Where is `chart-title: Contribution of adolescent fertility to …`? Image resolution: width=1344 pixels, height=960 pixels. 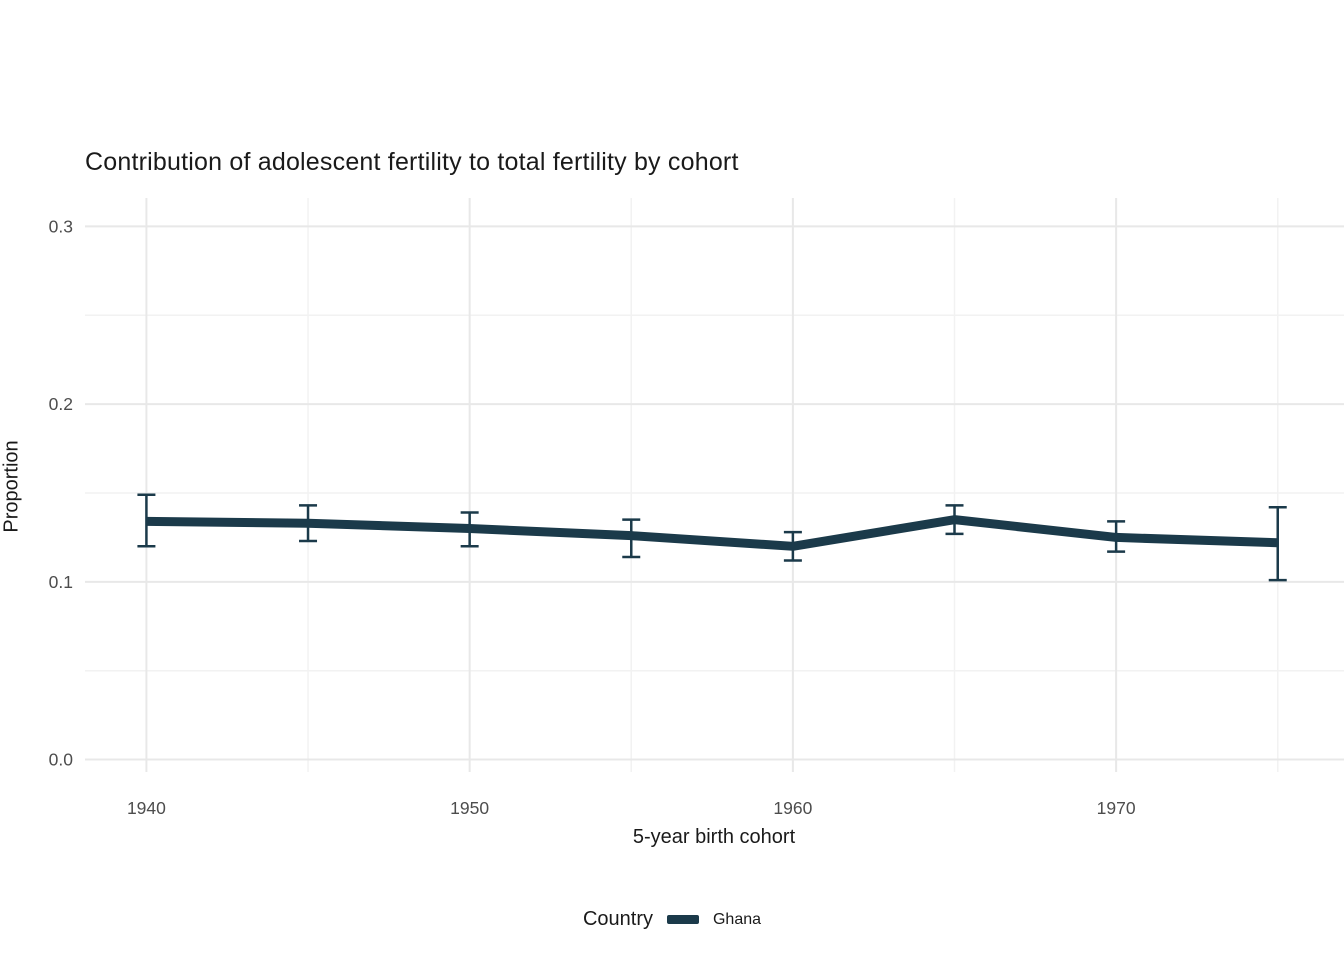 chart-title: Contribution of adolescent fertility to … is located at coordinates (412, 162).